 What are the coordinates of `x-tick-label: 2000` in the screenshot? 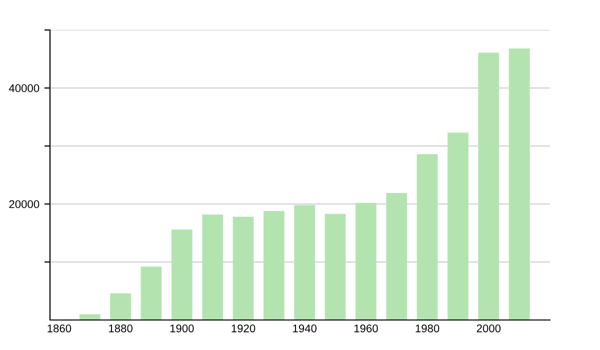 It's located at (488, 328).